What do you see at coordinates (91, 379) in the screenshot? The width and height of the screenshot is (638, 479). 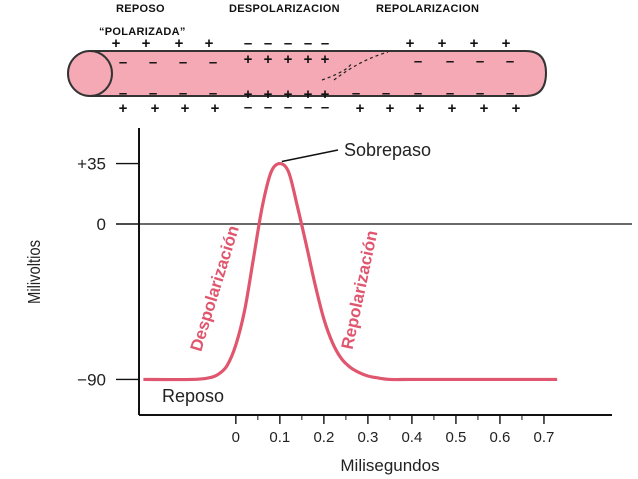 I see `y-tick-label: −90` at bounding box center [91, 379].